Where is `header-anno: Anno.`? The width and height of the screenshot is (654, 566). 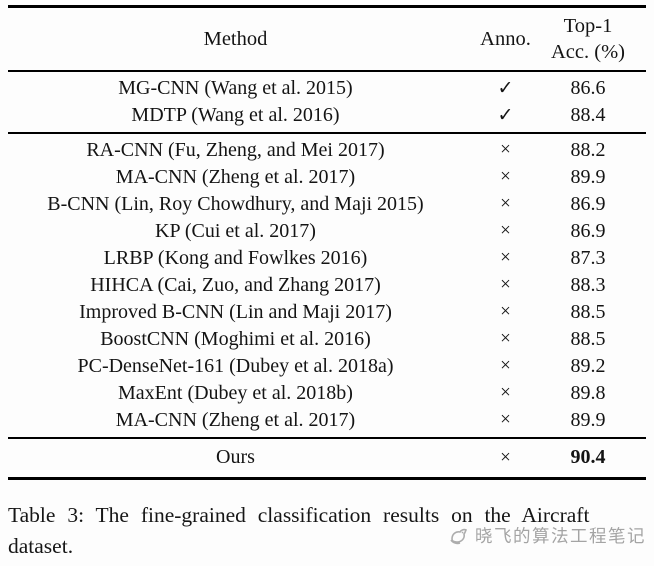 header-anno: Anno. is located at coordinates (505, 38).